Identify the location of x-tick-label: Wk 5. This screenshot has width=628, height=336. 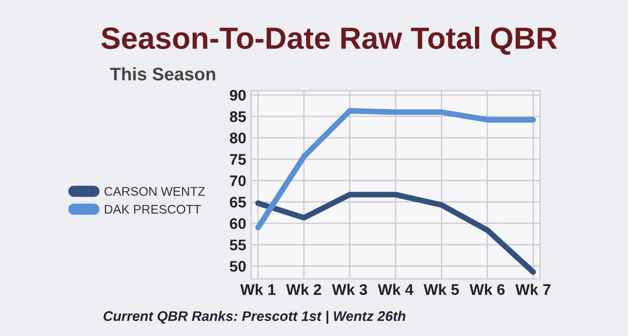
(441, 289).